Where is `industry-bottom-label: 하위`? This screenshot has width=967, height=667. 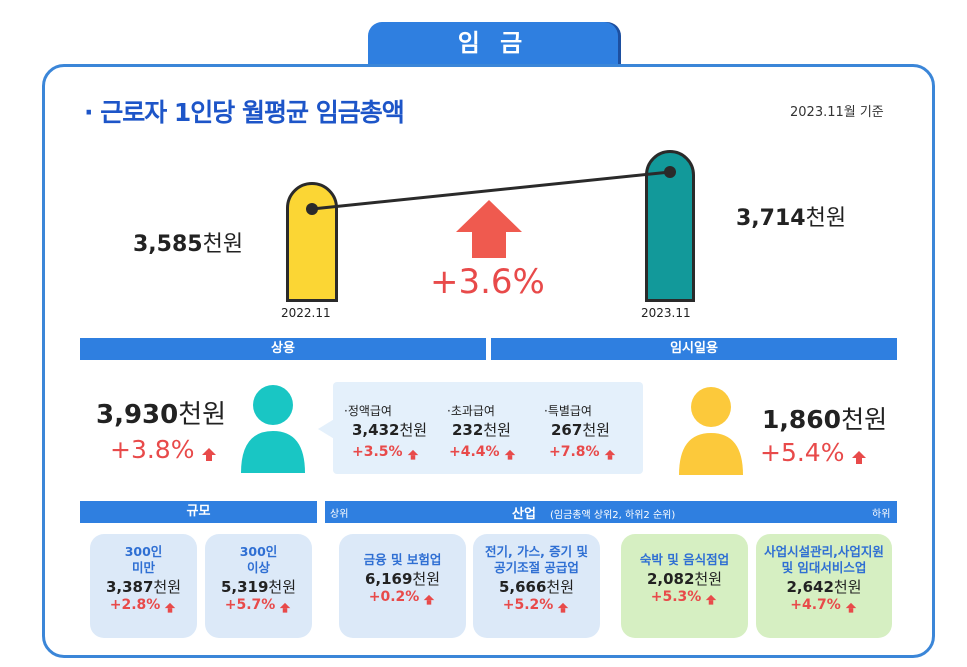 industry-bottom-label: 하위 is located at coordinates (881, 514).